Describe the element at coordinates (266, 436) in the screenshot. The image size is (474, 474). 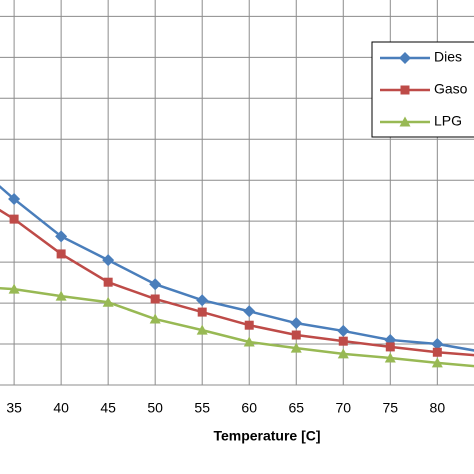
I see `x-axis-title: Temperature [C]` at that location.